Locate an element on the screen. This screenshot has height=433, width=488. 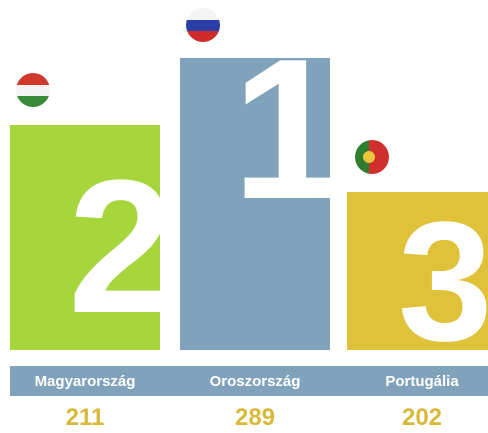
flag-russia is located at coordinates (203, 25).